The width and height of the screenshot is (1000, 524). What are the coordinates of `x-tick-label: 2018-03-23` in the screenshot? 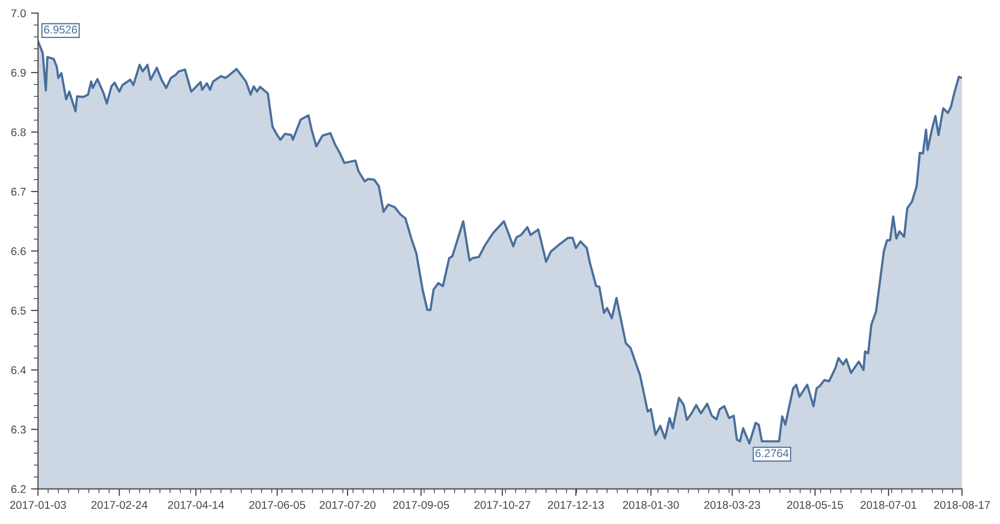 It's located at (732, 504).